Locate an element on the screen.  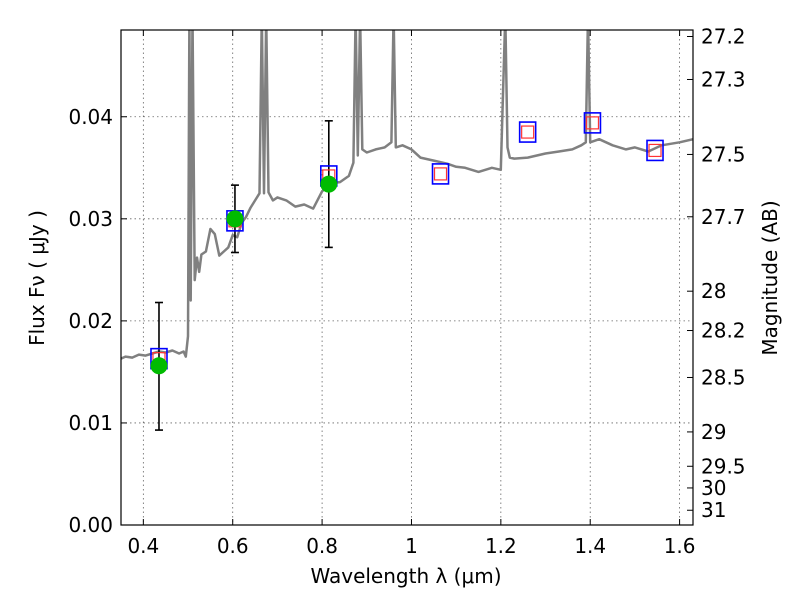
y-tick-label: 0.04 is located at coordinates (90, 117).